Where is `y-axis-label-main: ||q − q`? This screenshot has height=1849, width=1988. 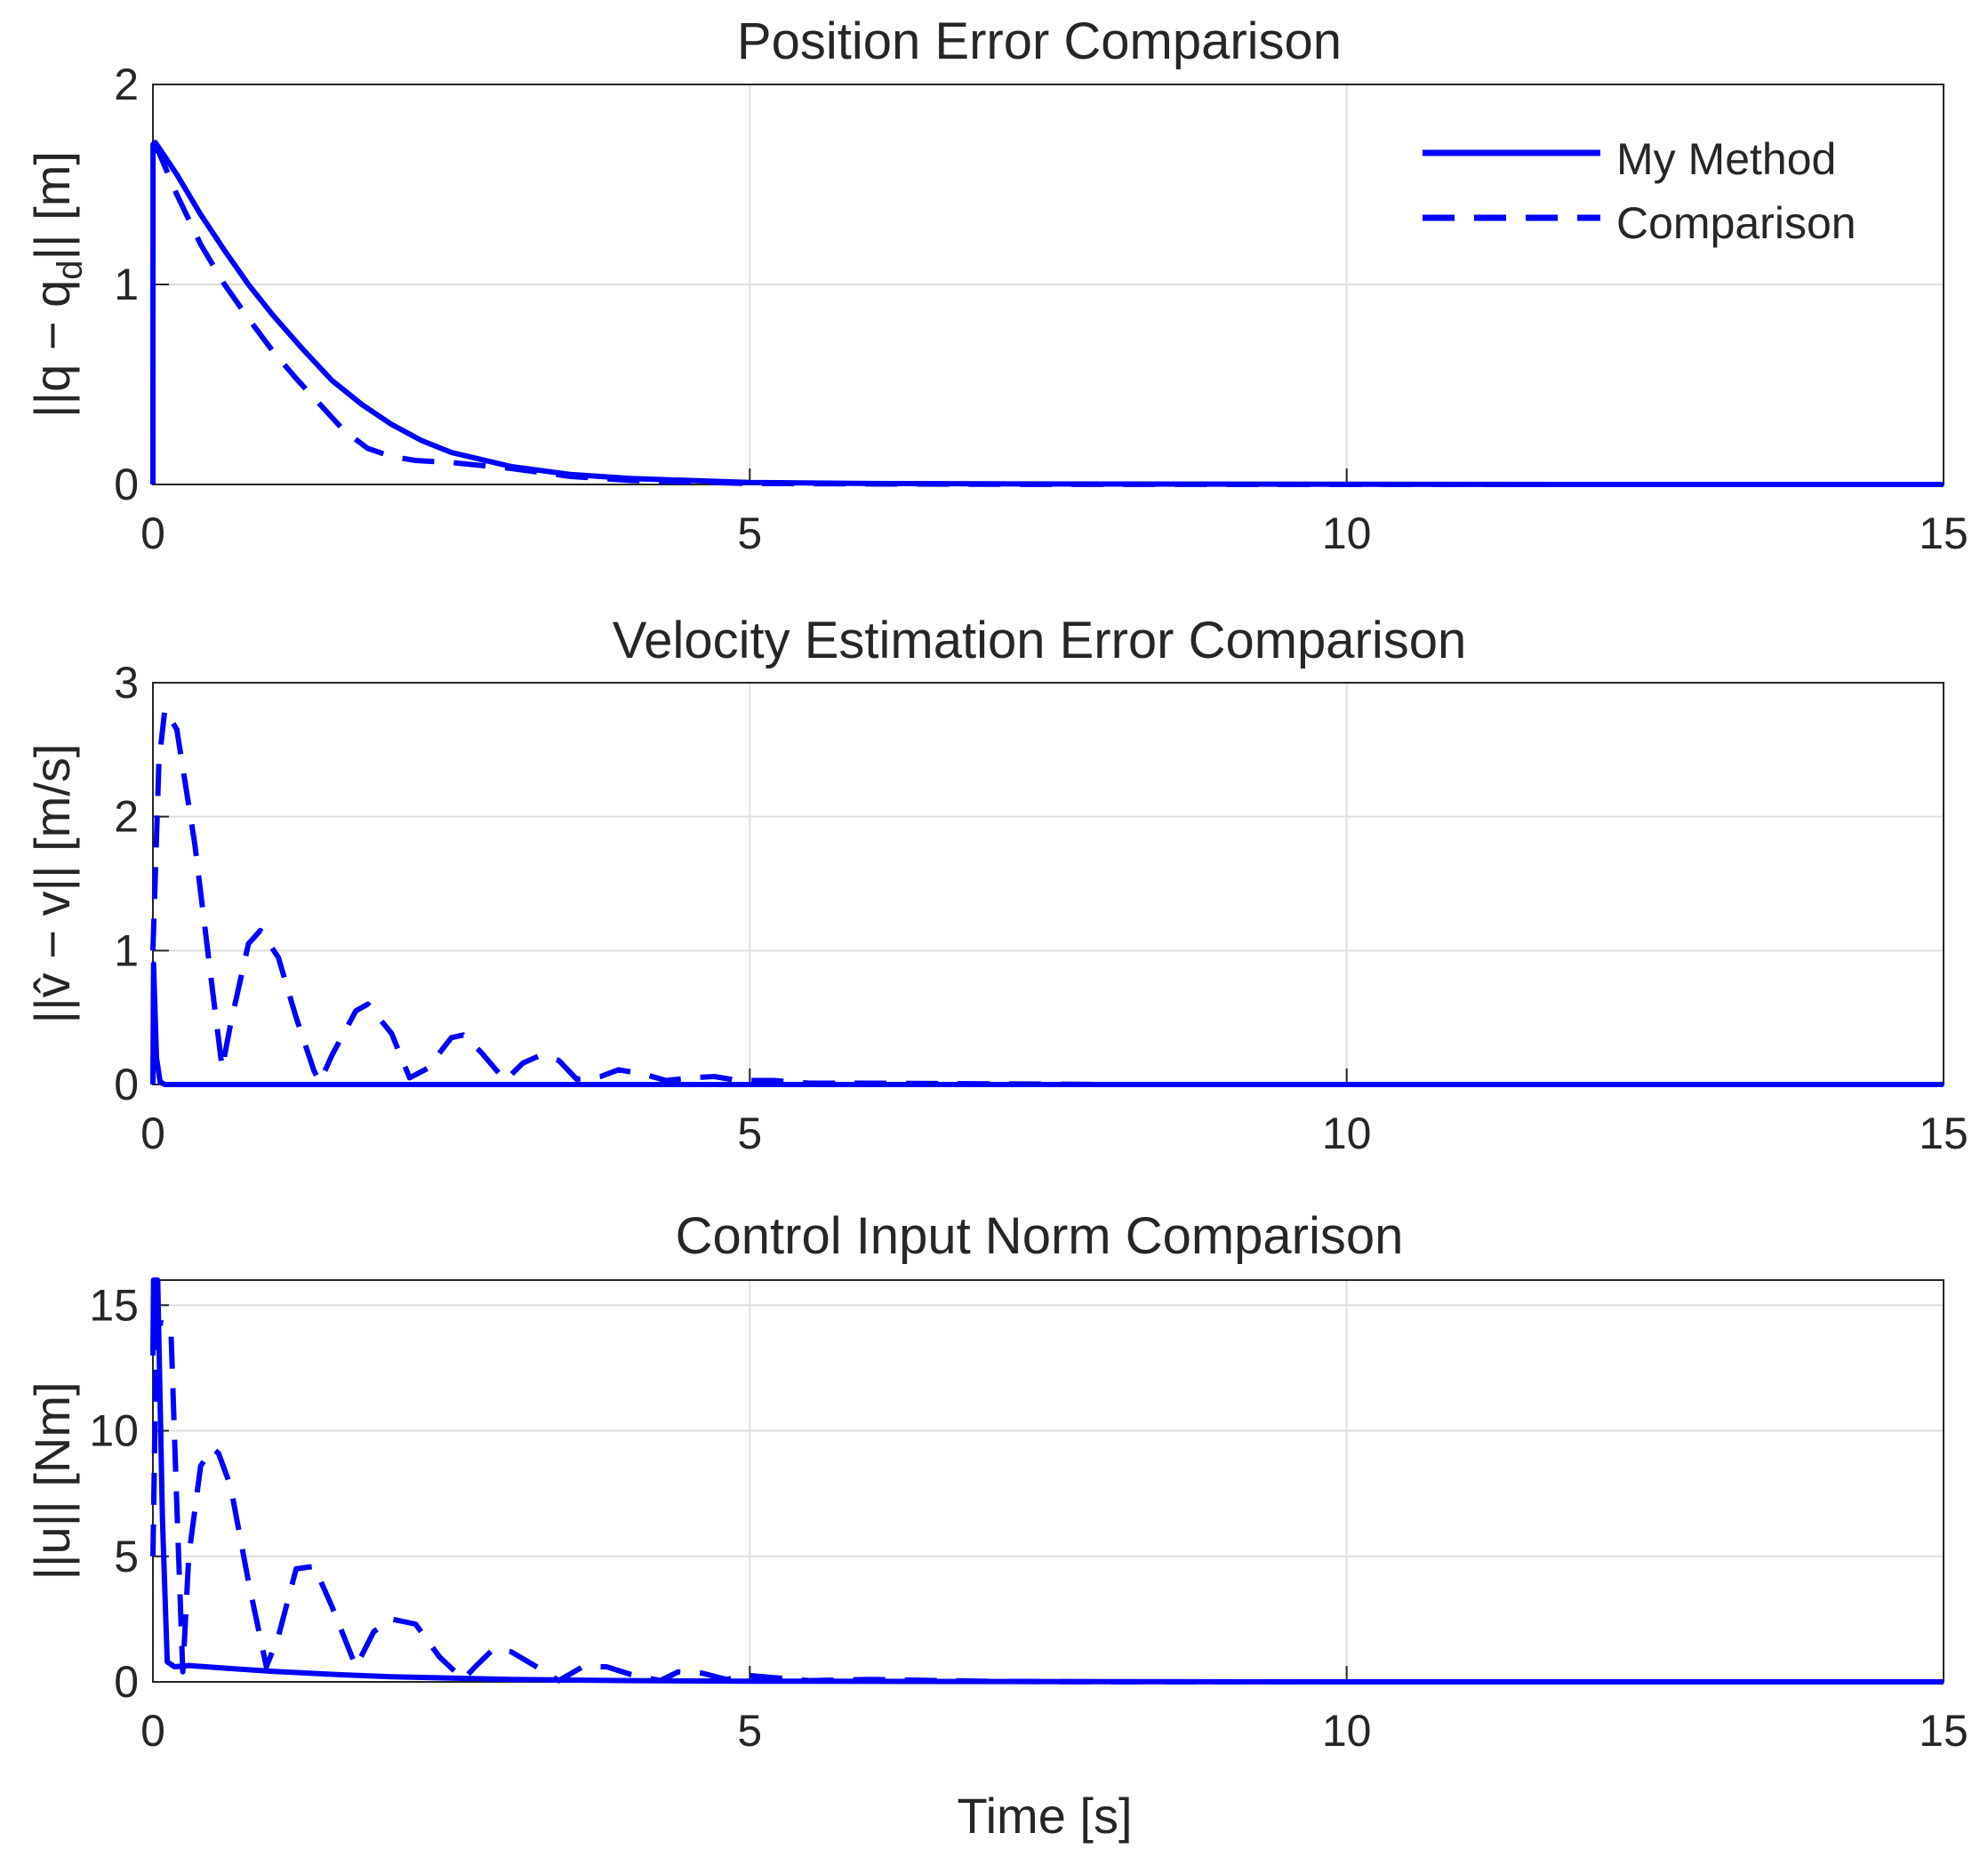 y-axis-label-main: ||q − q is located at coordinates (52, 349).